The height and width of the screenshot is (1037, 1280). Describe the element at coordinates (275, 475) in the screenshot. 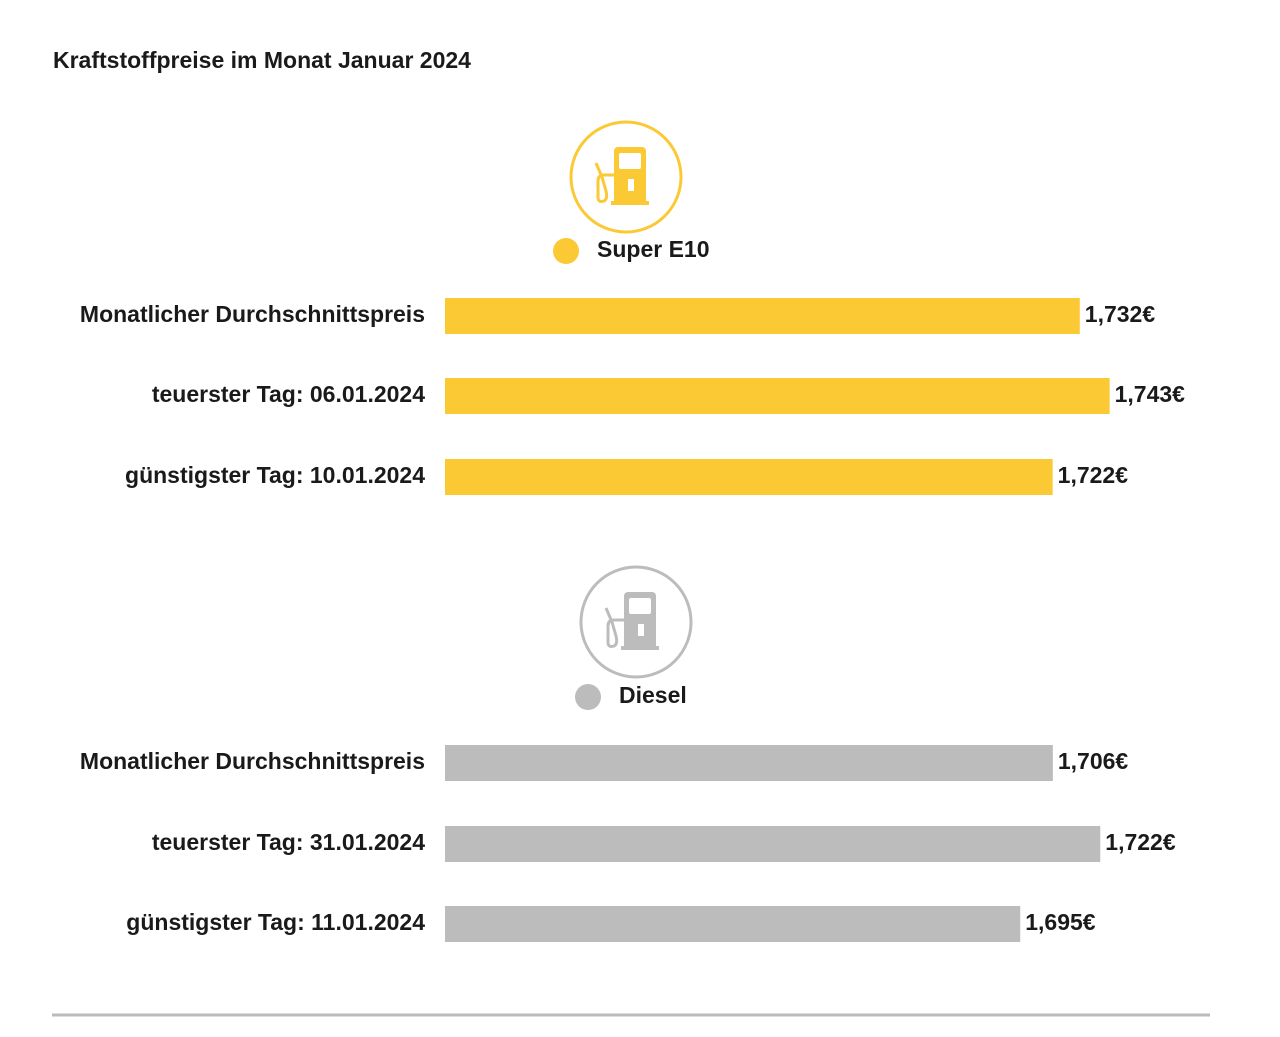

I see `category-label: günstigster Tag: 10.01.2024` at that location.